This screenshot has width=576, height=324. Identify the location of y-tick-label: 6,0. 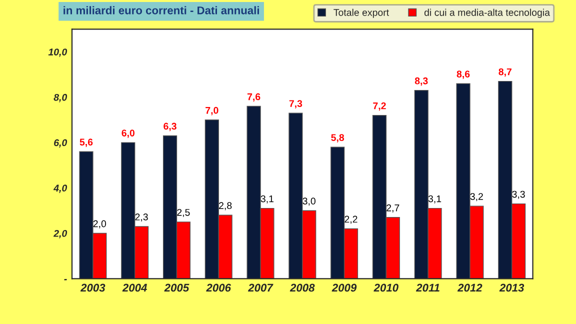
(61, 143).